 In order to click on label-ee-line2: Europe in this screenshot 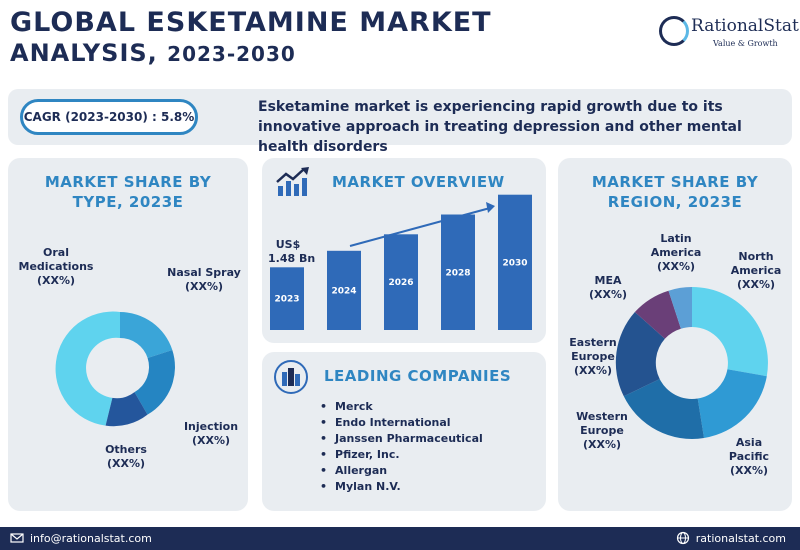, I will do `click(593, 356)`.